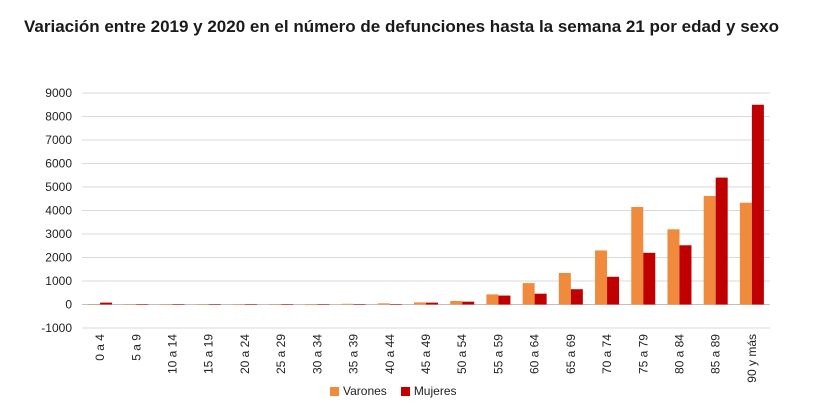 The height and width of the screenshot is (413, 824). Describe the element at coordinates (426, 354) in the screenshot. I see `x-tick-label: 45 a 49` at that location.